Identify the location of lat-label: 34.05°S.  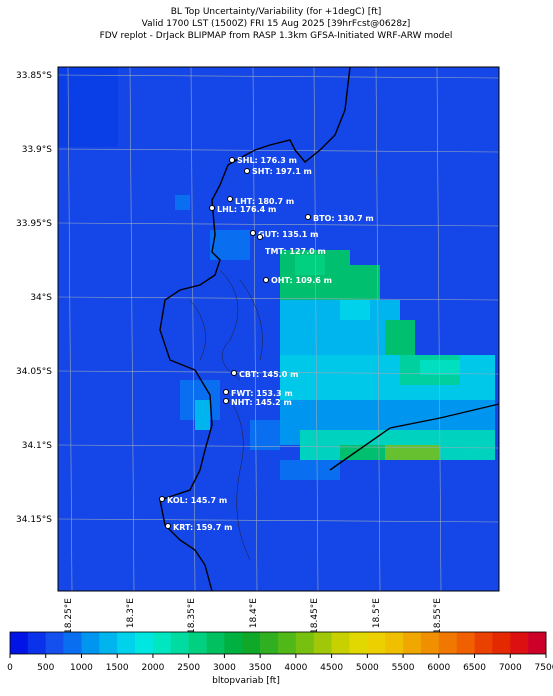
(34, 372).